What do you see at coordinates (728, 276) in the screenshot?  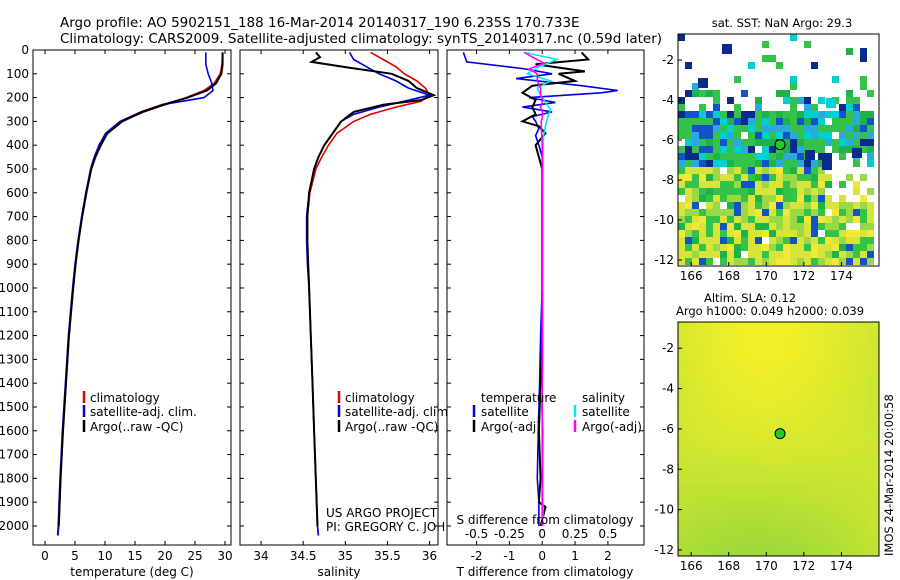 I see `map-x-tick-label: 168` at bounding box center [728, 276].